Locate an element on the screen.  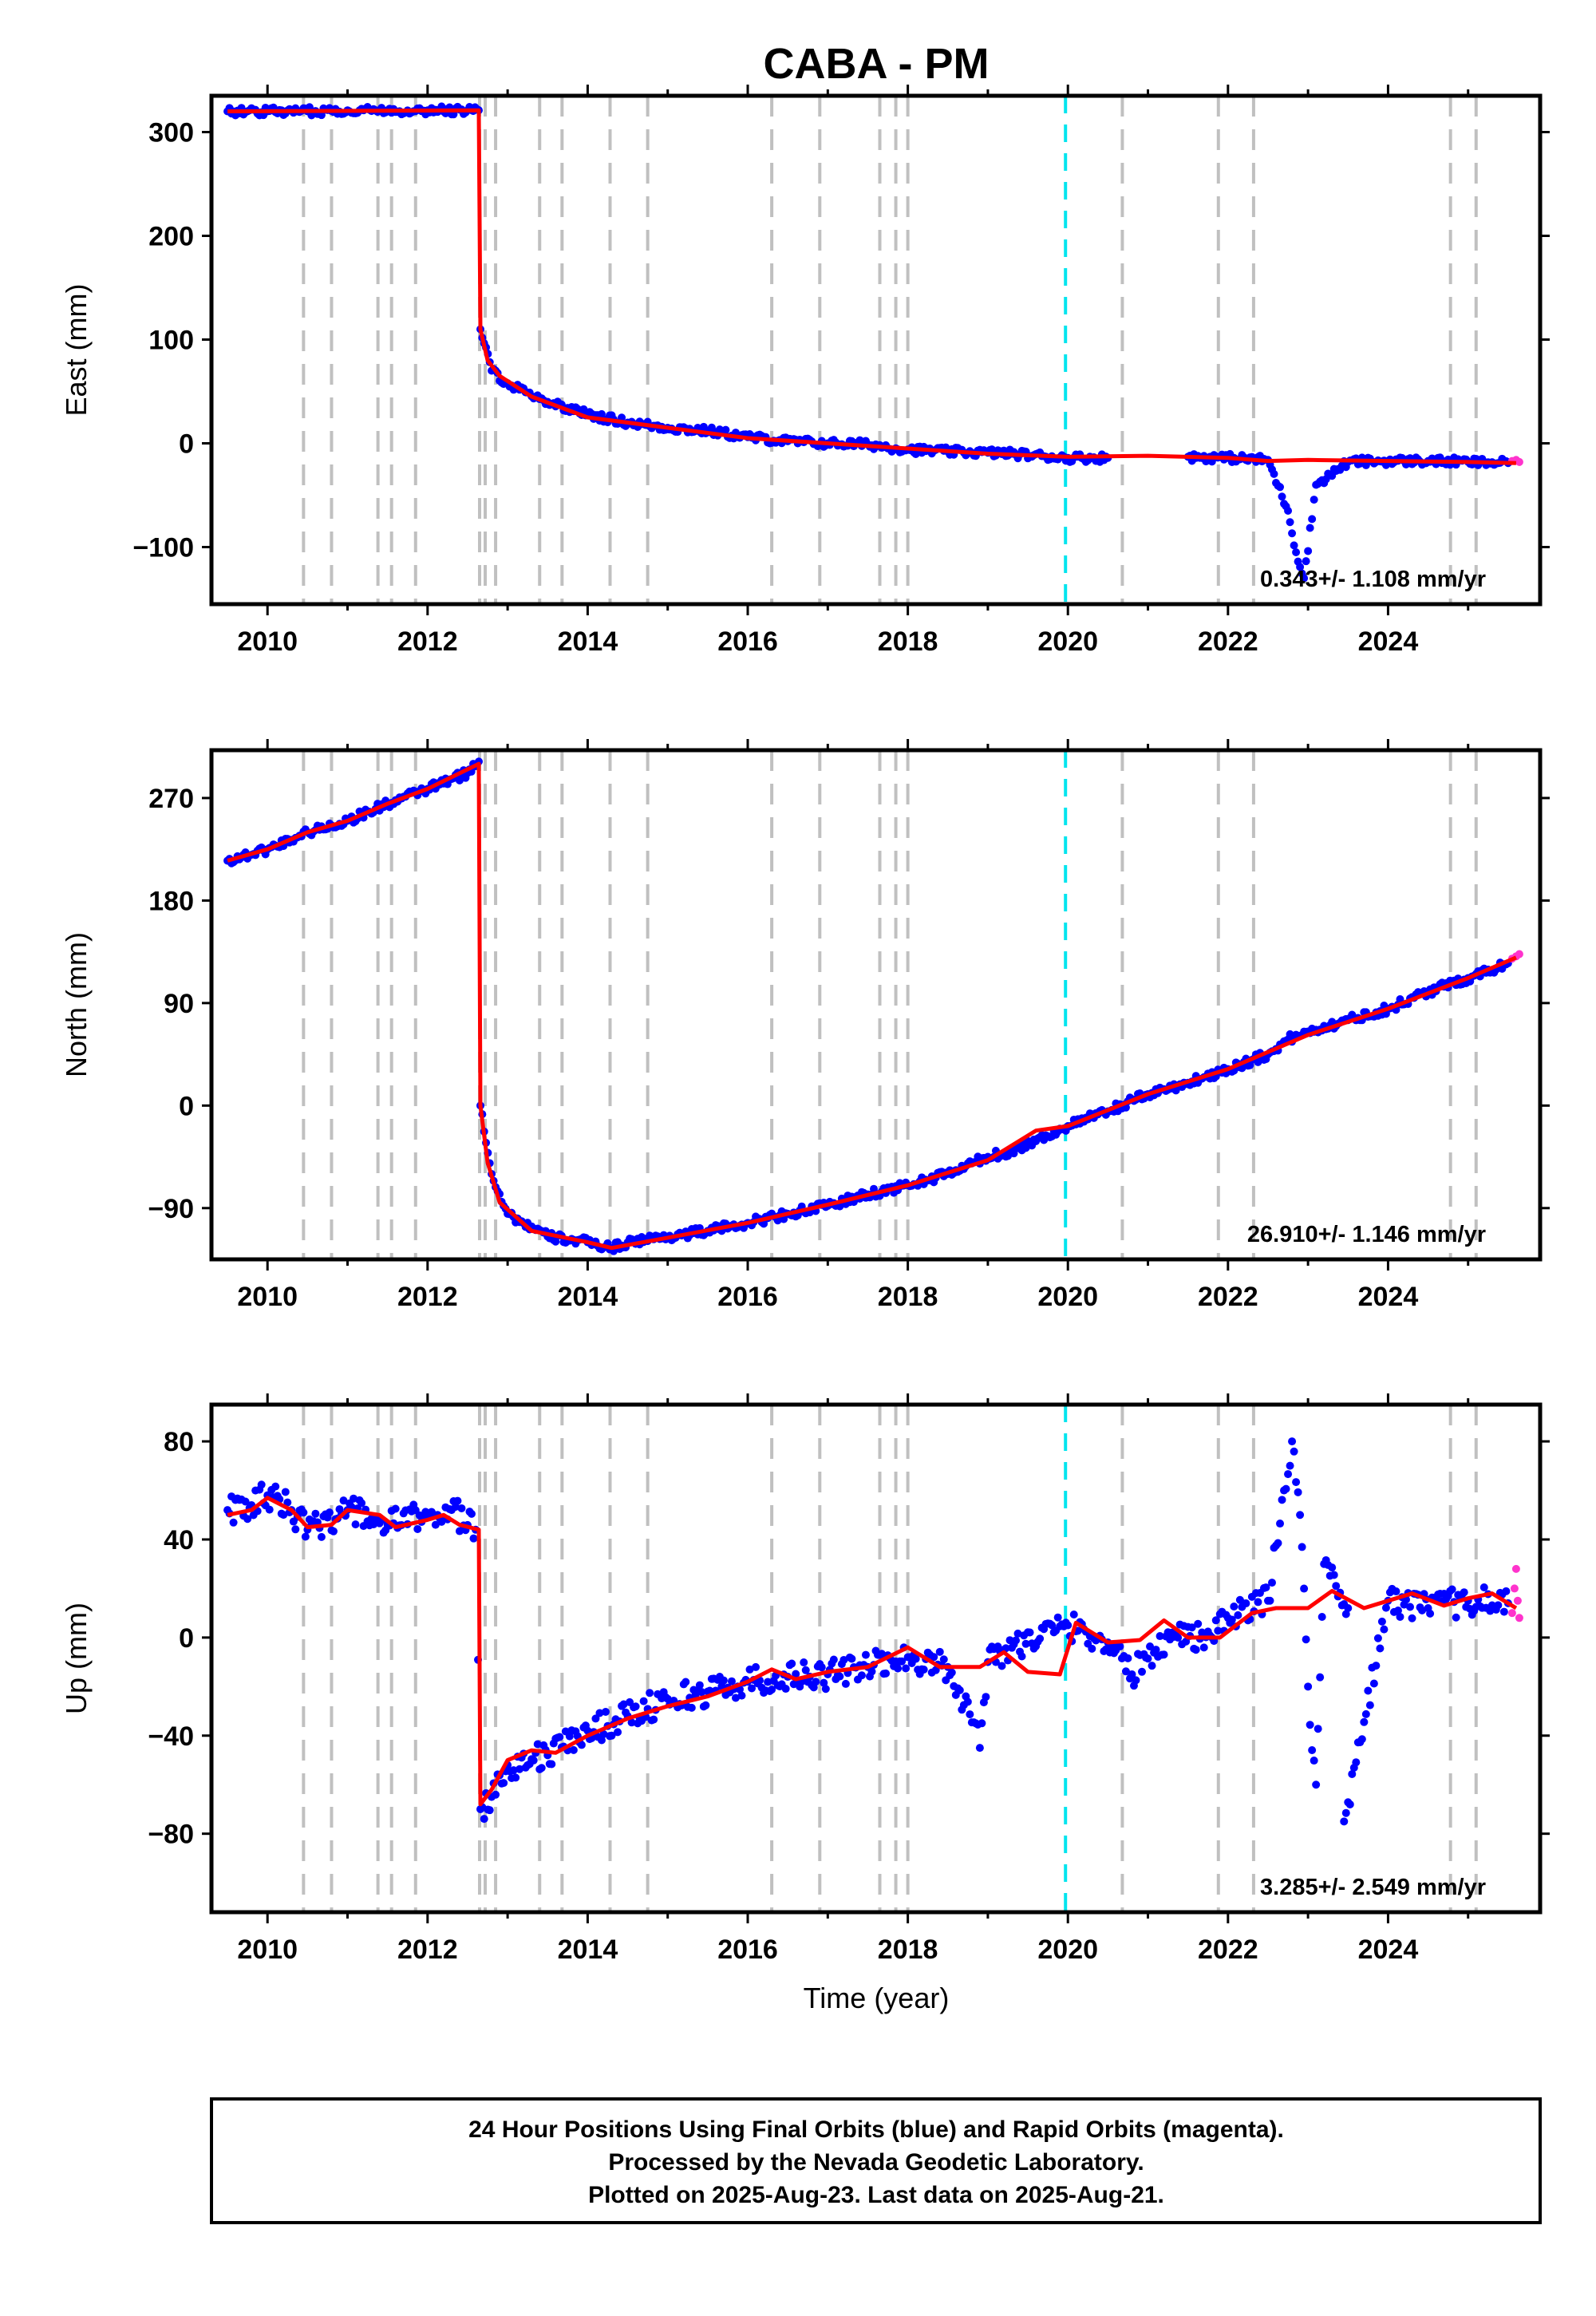
north-y-axis-label: North (mm) is located at coordinates (76, 1004).